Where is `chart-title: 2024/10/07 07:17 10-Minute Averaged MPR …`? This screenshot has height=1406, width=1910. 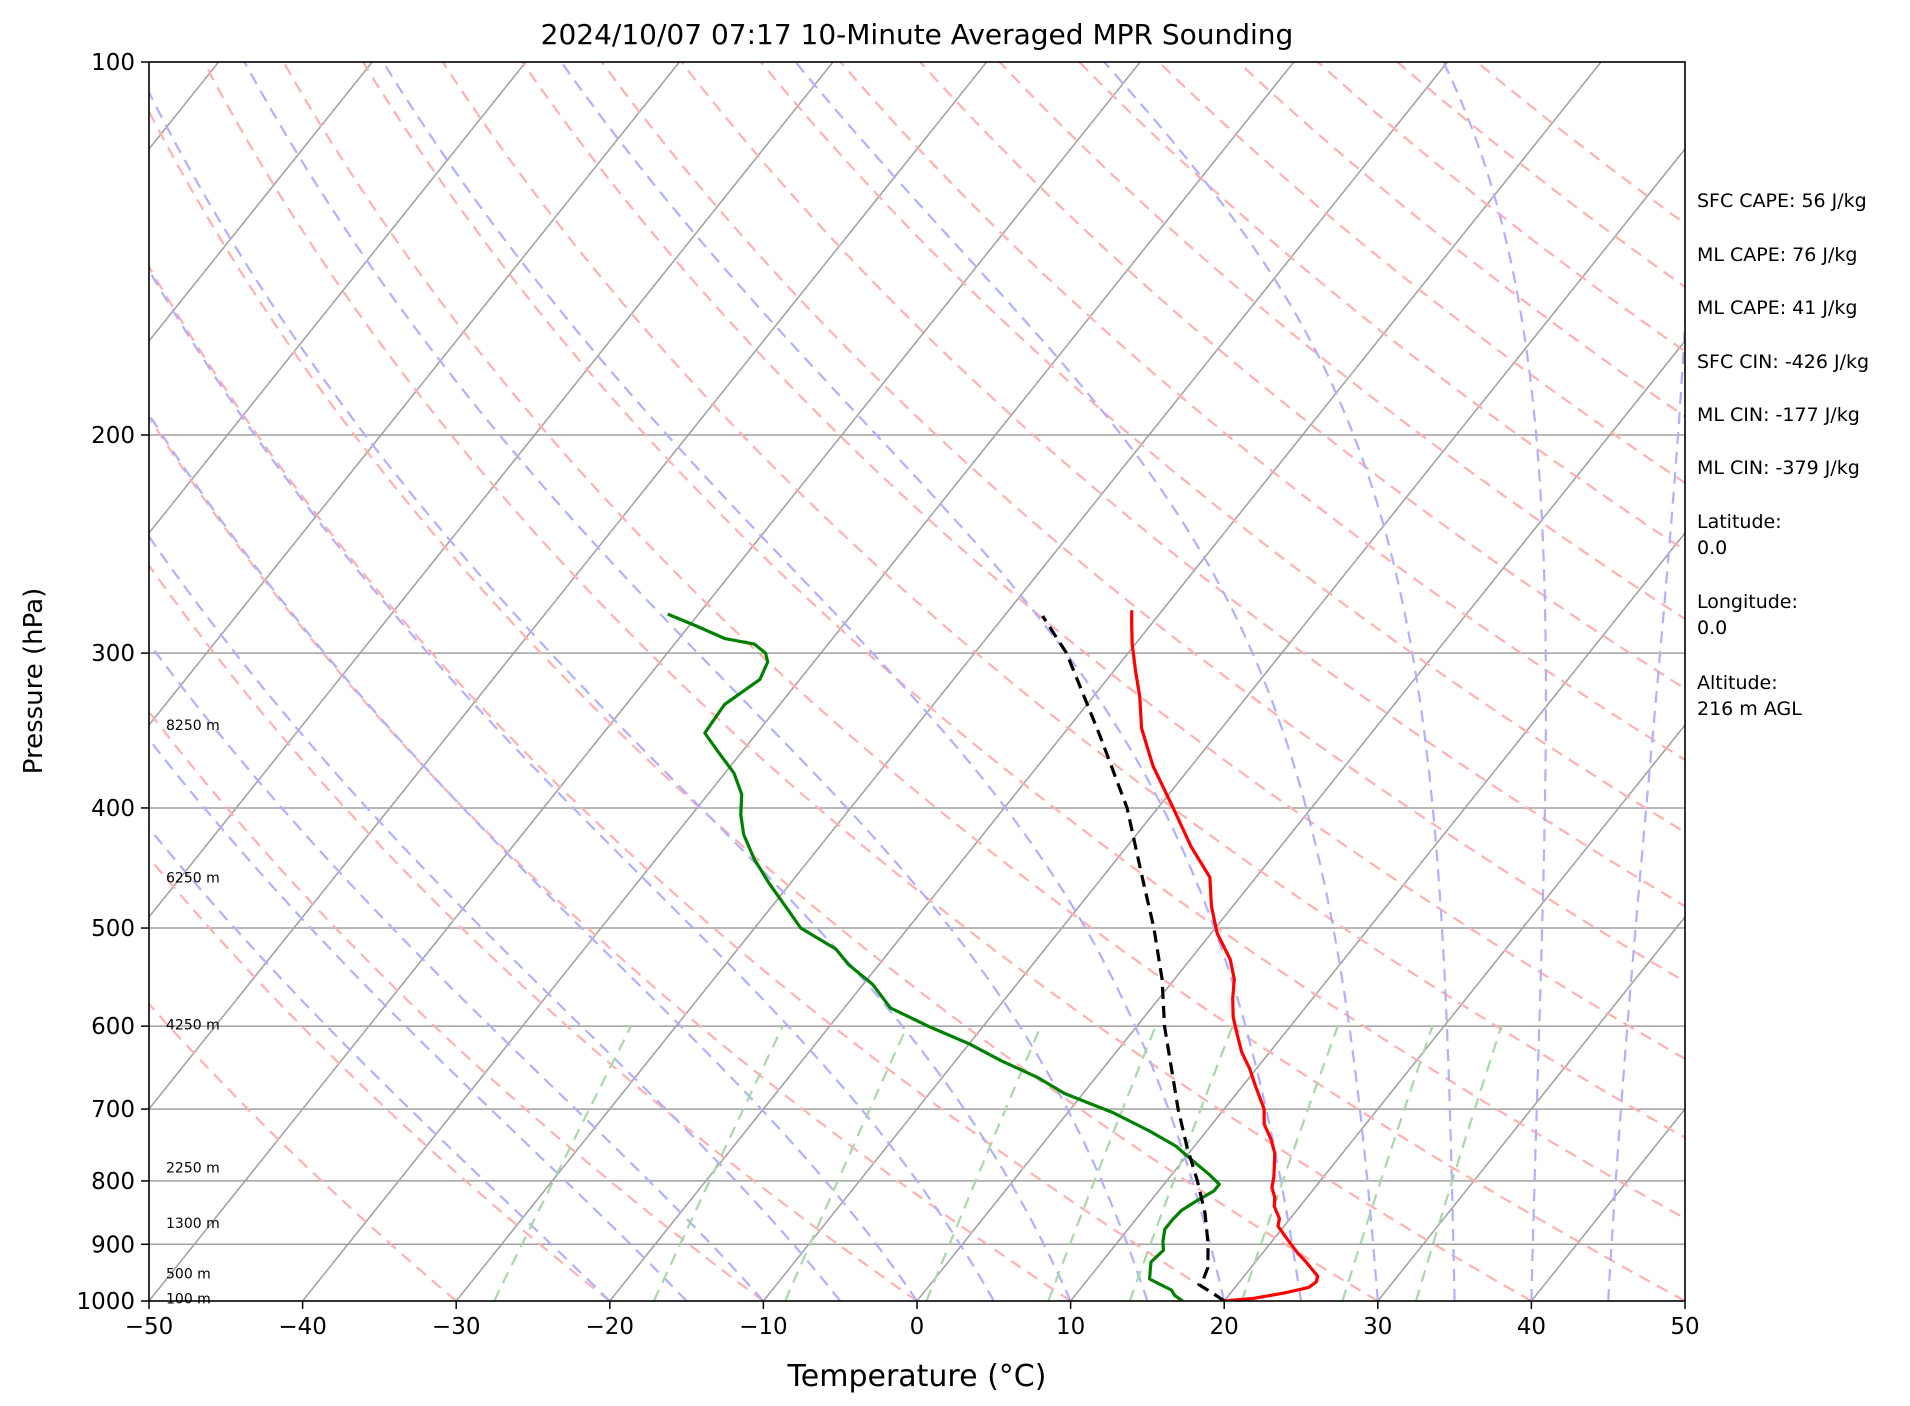 chart-title: 2024/10/07 07:17 10-Minute Averaged MPR … is located at coordinates (917, 34).